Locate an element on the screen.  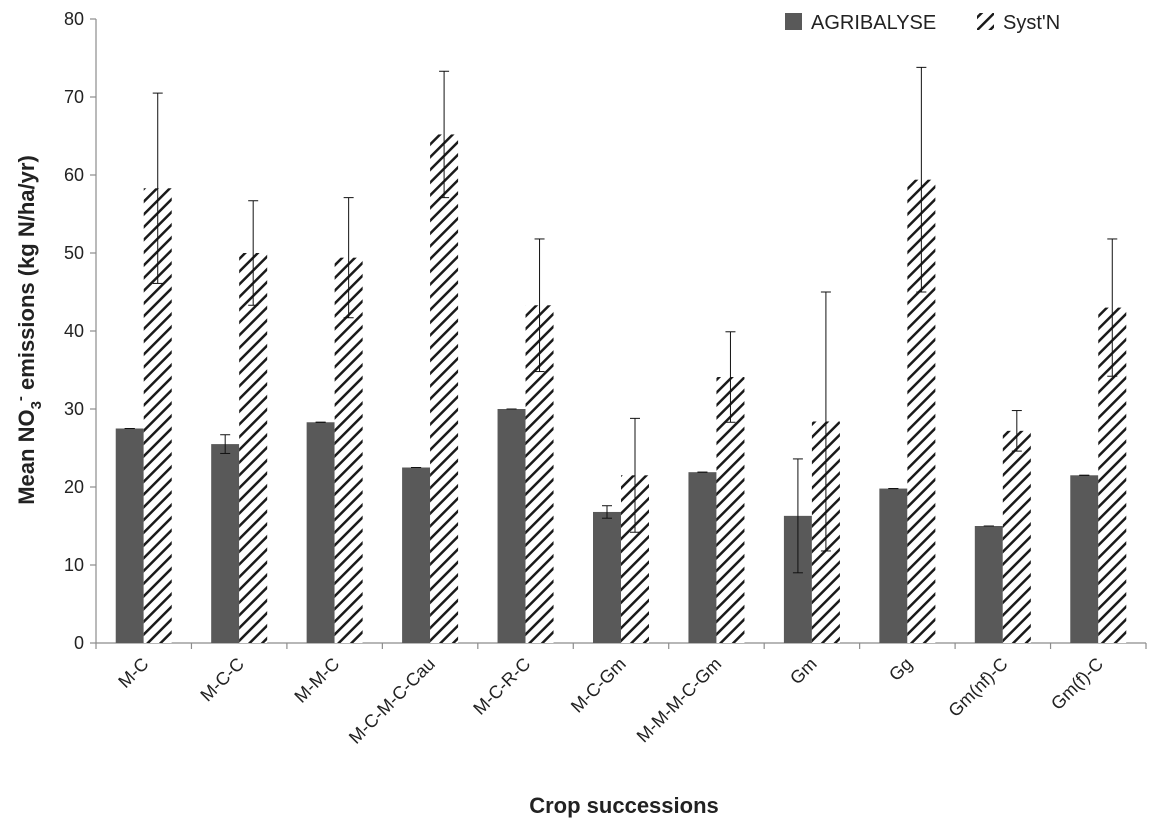
legend: AGRIBALYSE Syst'N is located at coordinates (922, 23).